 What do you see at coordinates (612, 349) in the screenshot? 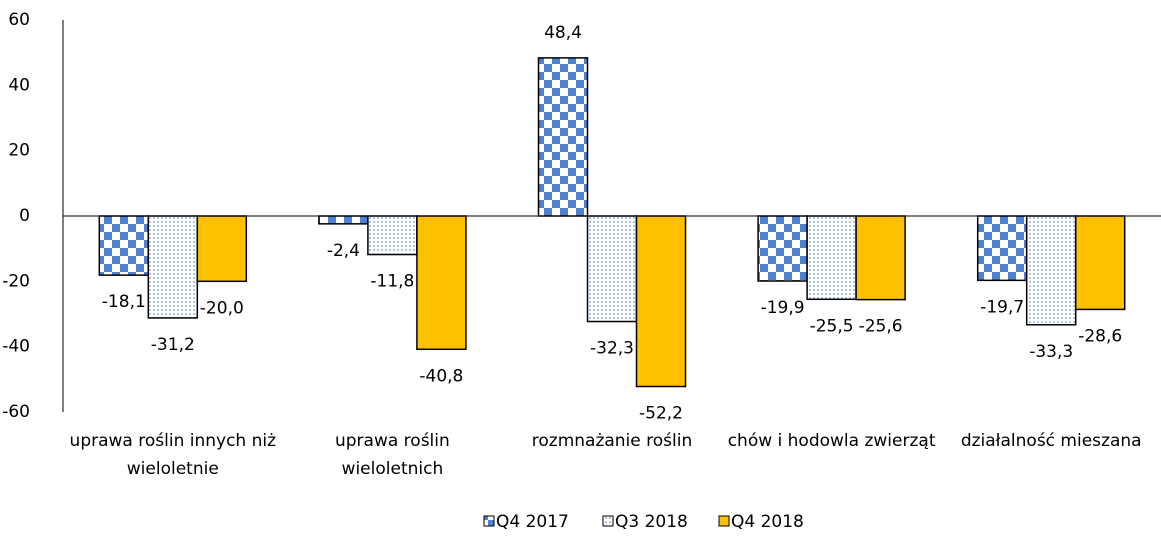
I see `data-label: -32,3` at bounding box center [612, 349].